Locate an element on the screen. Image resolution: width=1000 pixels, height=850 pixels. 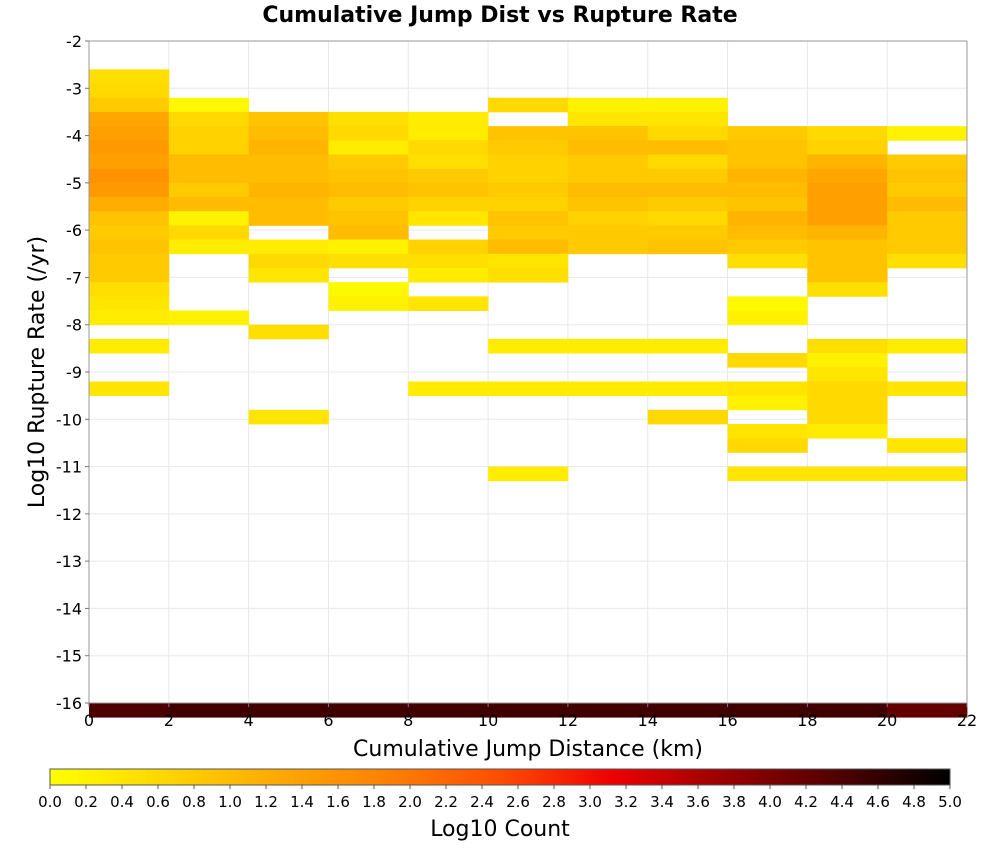
colorbar-tick-label: 1.2 is located at coordinates (266, 802).